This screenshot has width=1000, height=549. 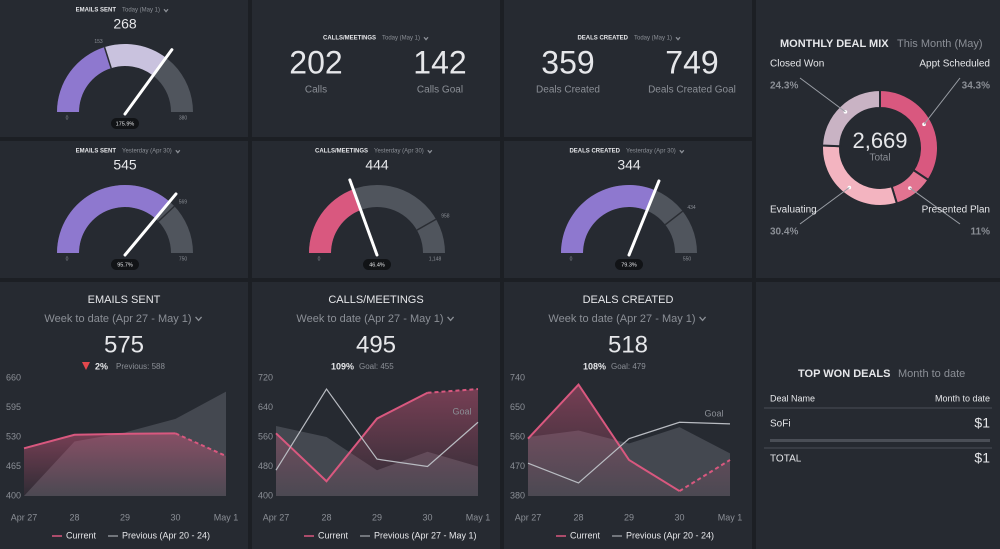 I want to click on gauge-percent: 46.4%, so click(x=377, y=265).